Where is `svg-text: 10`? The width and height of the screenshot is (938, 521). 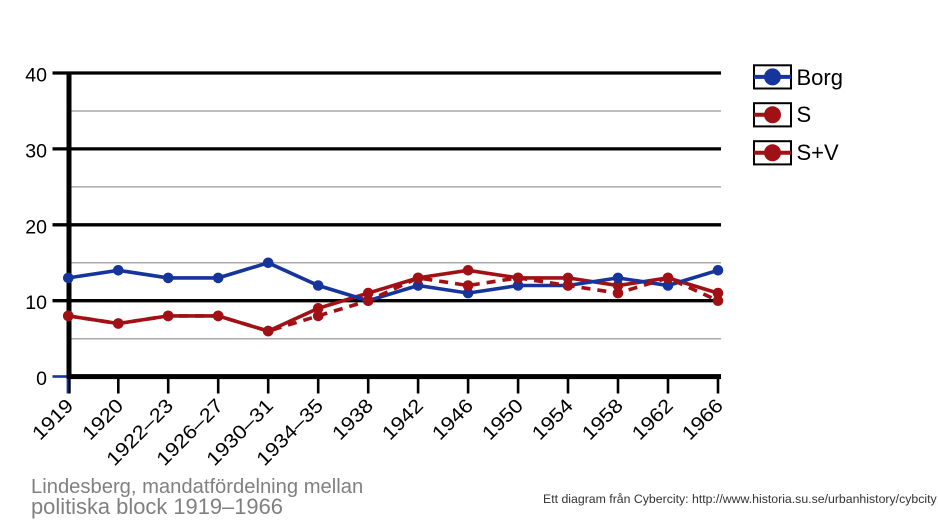
svg-text: 10 is located at coordinates (36, 303).